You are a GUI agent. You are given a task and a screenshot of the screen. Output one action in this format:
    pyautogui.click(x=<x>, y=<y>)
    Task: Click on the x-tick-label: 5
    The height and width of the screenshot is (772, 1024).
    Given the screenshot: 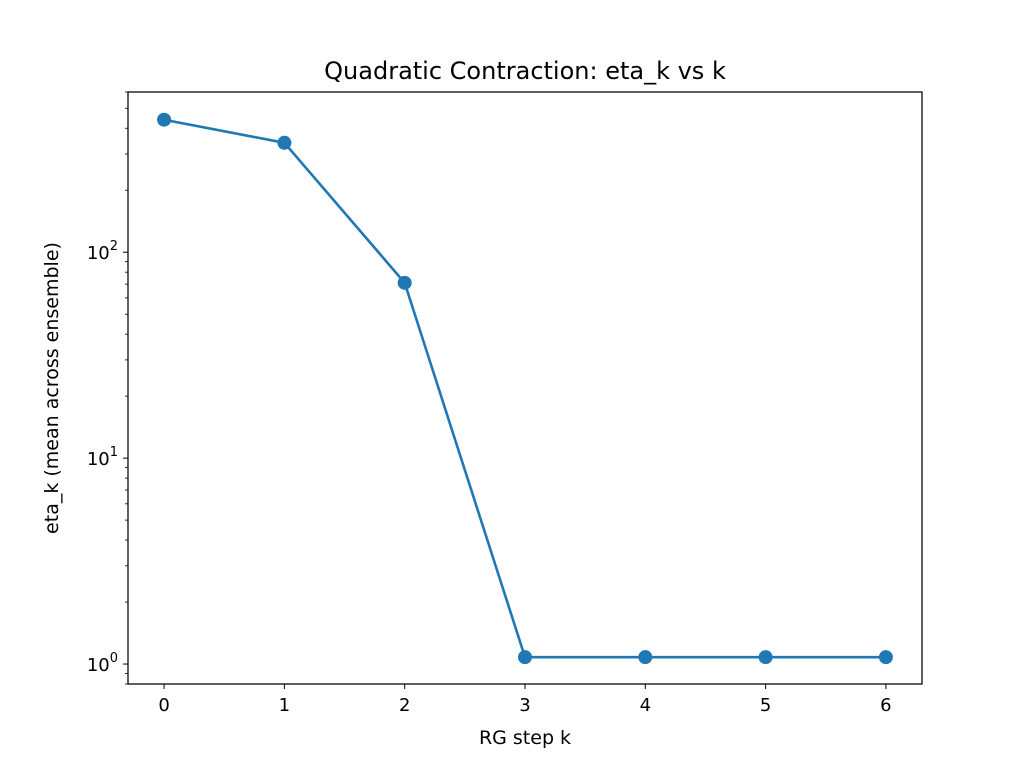 What is the action you would take?
    pyautogui.click(x=765, y=705)
    